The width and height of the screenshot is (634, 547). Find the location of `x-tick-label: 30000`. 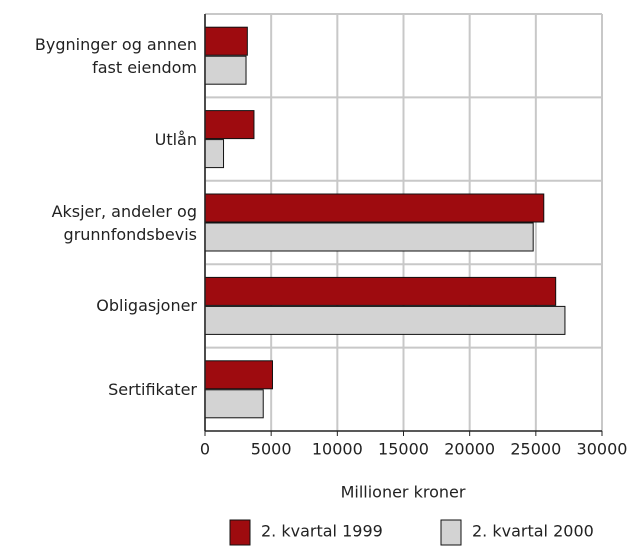

x-tick-label: 30000 is located at coordinates (602, 449).